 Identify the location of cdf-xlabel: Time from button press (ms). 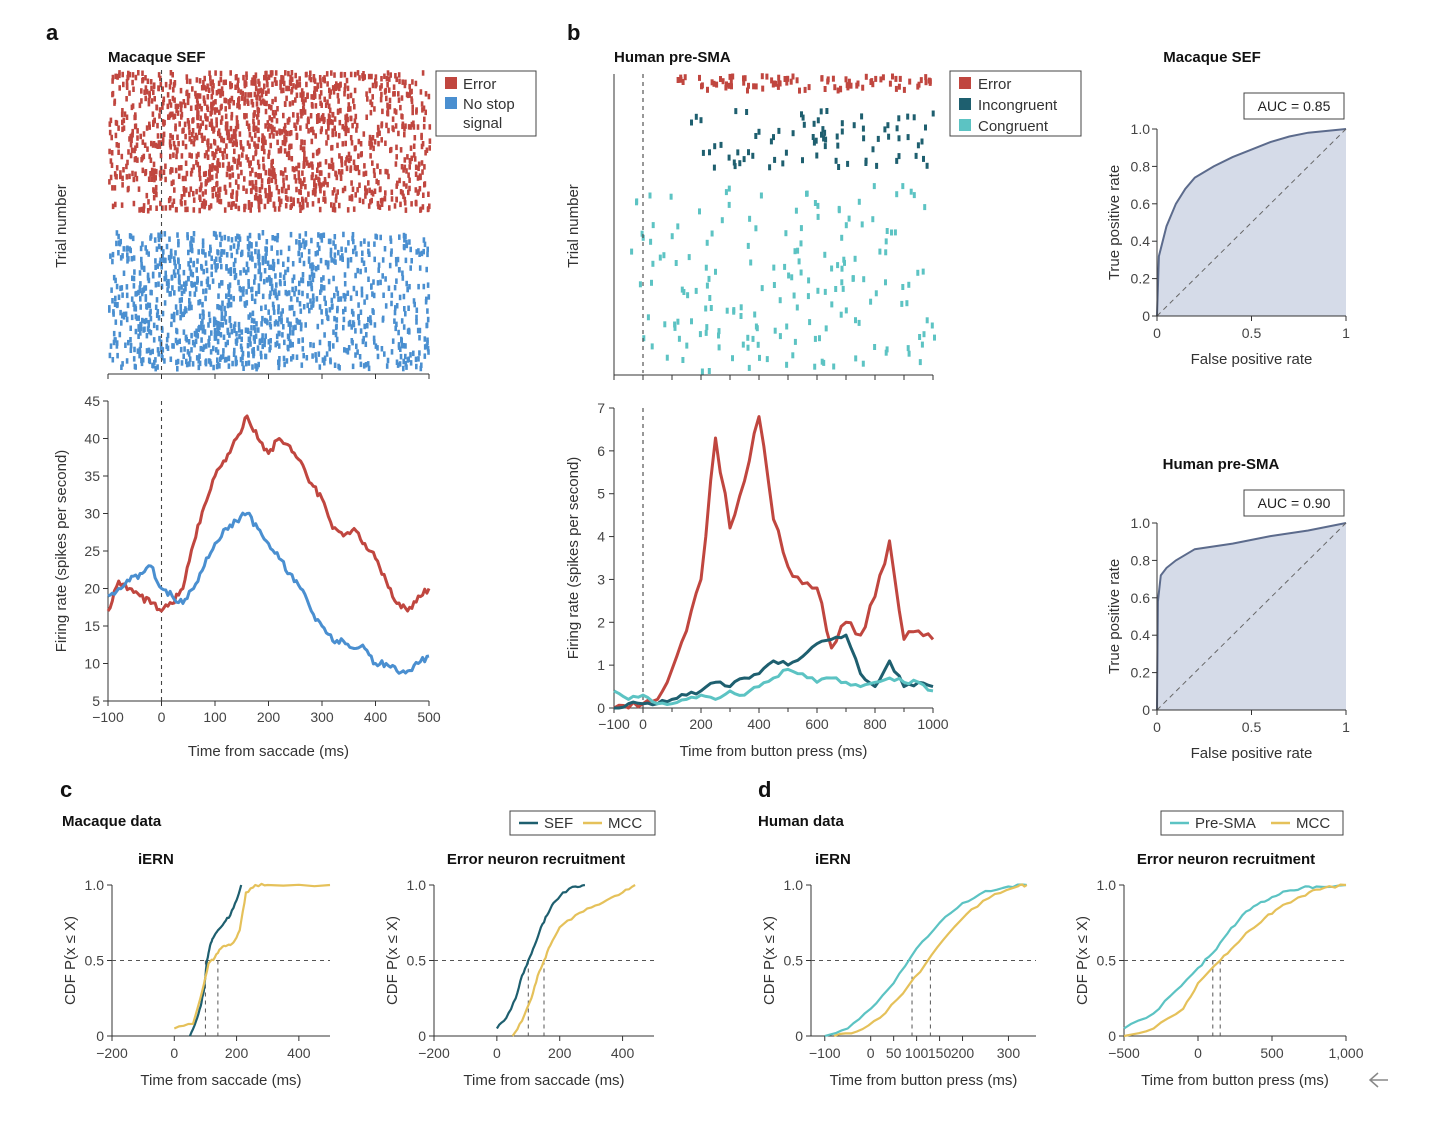
(924, 1080).